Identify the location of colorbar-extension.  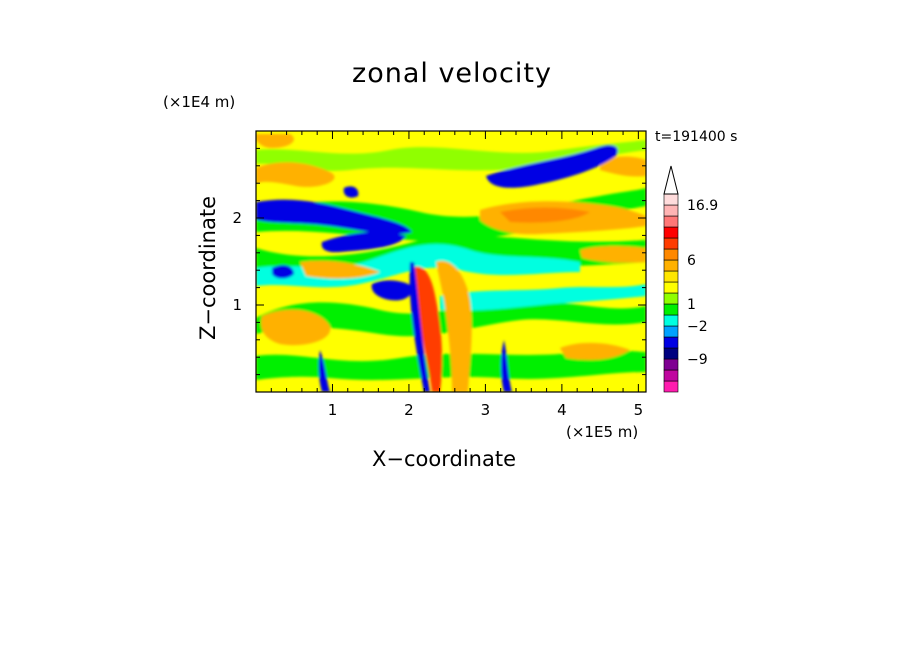
(671, 180).